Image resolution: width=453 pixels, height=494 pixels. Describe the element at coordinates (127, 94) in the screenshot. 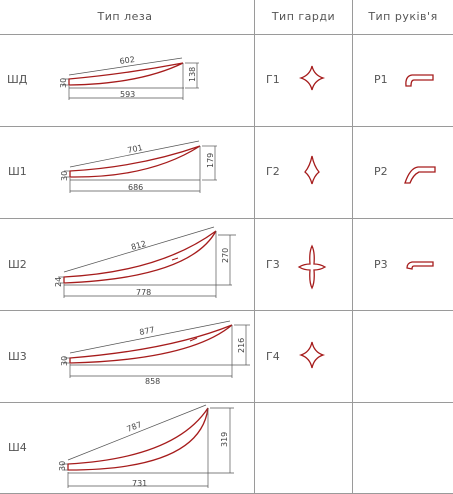

I see `dim-chord-shd: 593` at that location.